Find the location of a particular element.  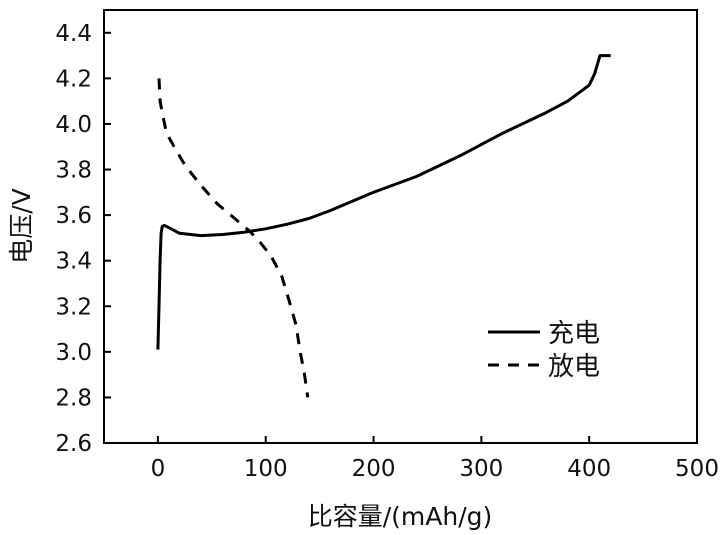

y-tick-label: 3.6 is located at coordinates (73, 216).